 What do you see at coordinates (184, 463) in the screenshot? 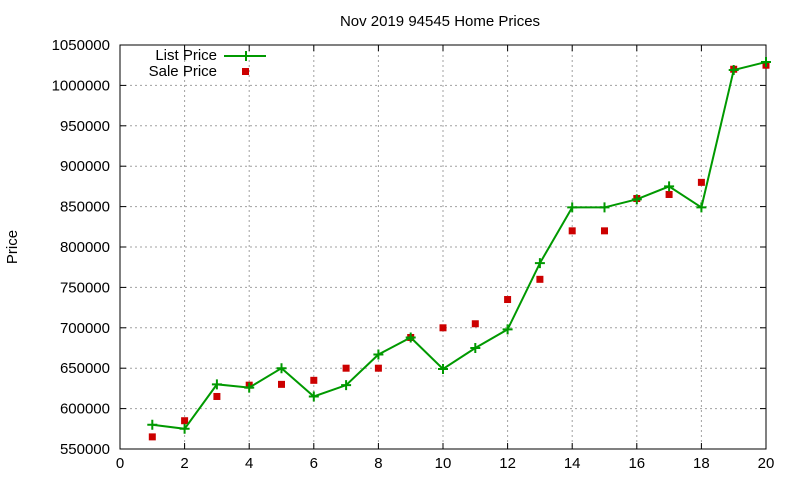
I see `x-tick-label: 2` at bounding box center [184, 463].